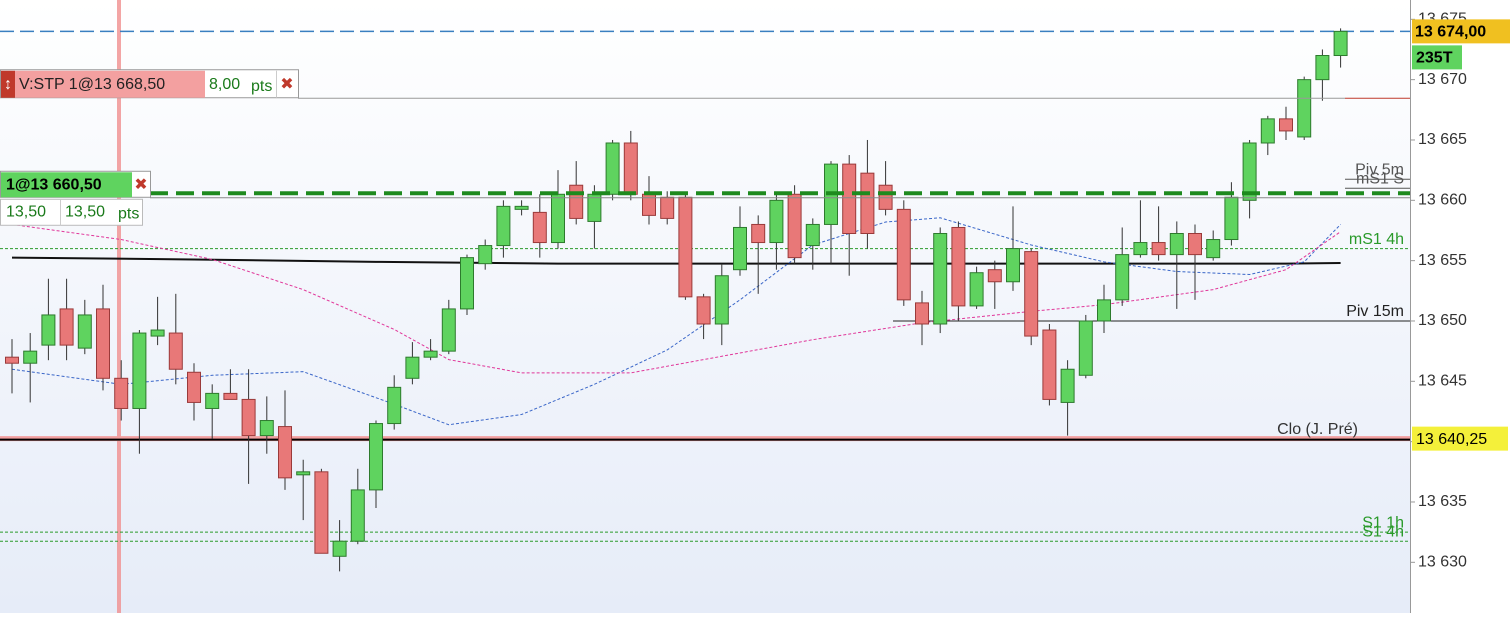  What do you see at coordinates (92, 84) in the screenshot?
I see `order-label: V:STP 1@13 668,50` at bounding box center [92, 84].